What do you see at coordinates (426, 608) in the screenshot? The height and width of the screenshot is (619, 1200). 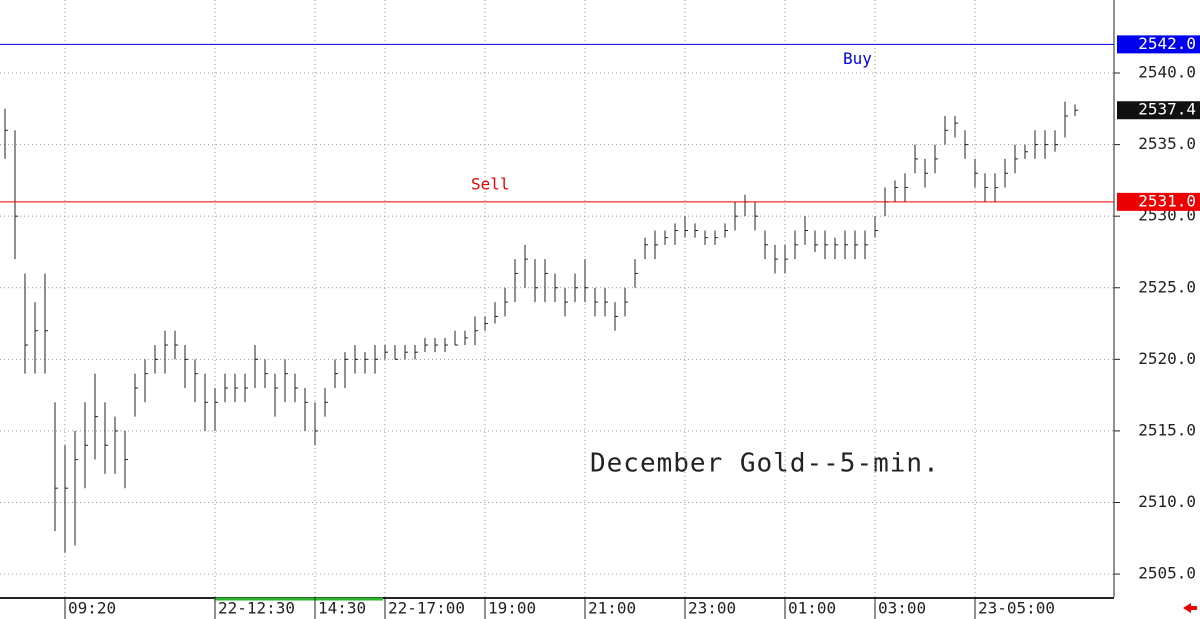 I see `x-tick-label: 22-17:00` at bounding box center [426, 608].